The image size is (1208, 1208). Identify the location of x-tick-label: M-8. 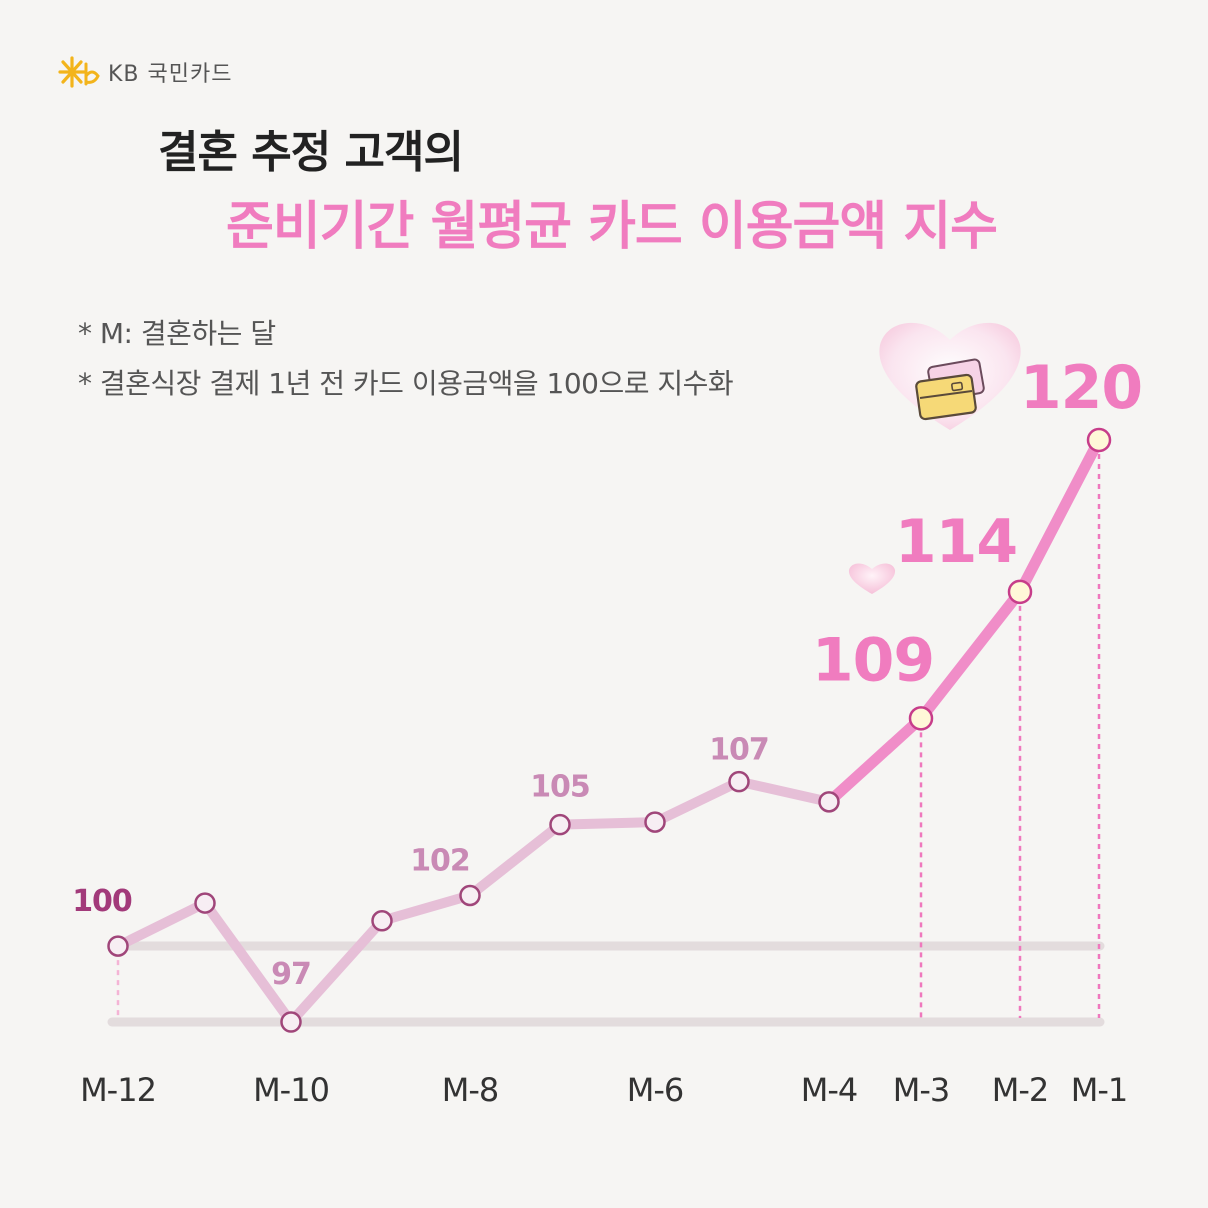
(470, 1090).